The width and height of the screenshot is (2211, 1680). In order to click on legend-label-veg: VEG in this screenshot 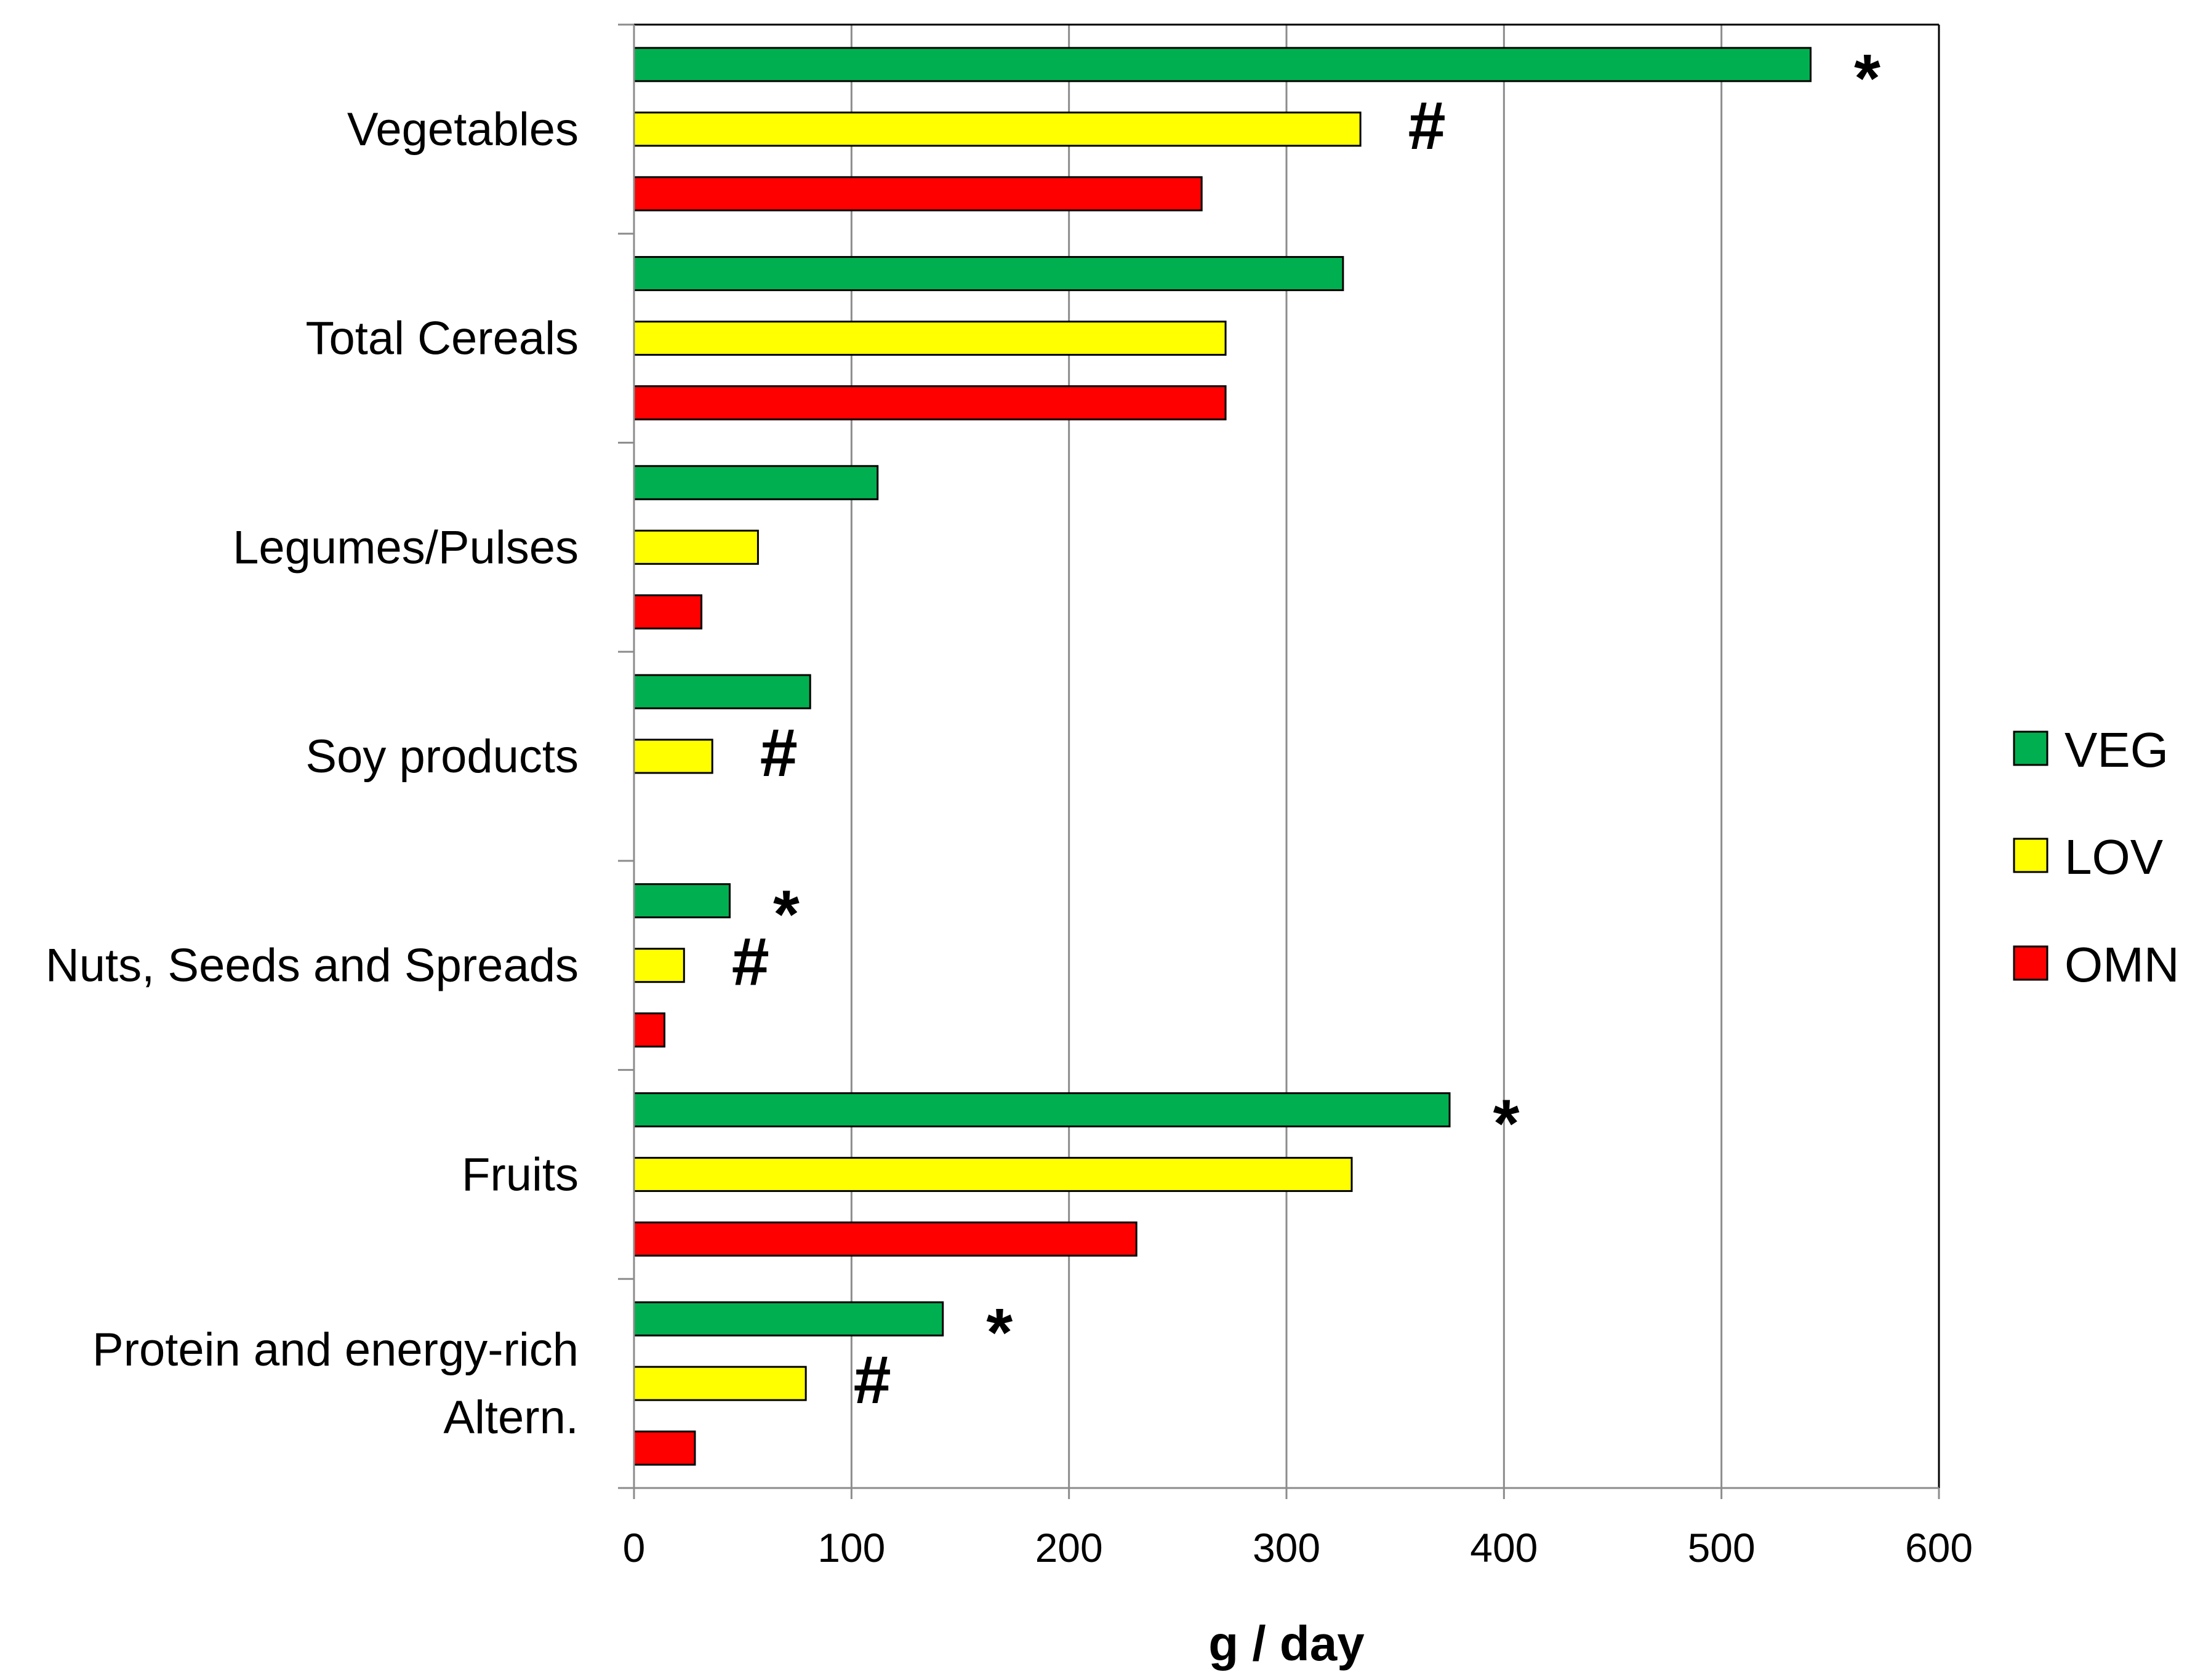, I will do `click(2117, 749)`.